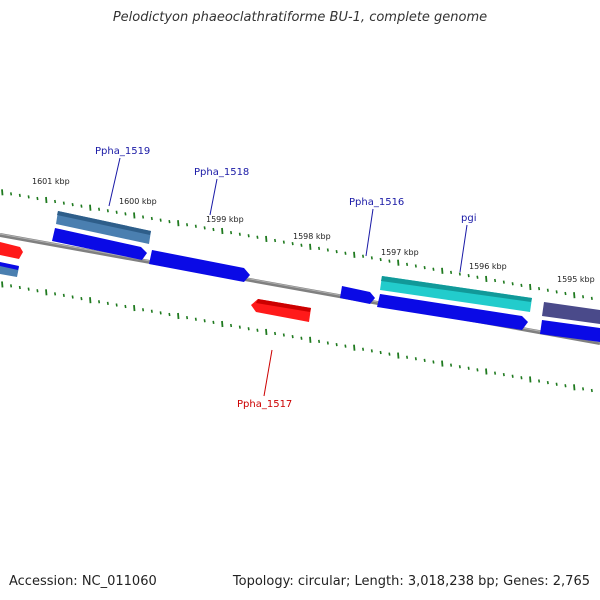 The image size is (600, 600). Describe the element at coordinates (225, 219) in the screenshot. I see `scale-label-1599: 1599 kbp` at that location.